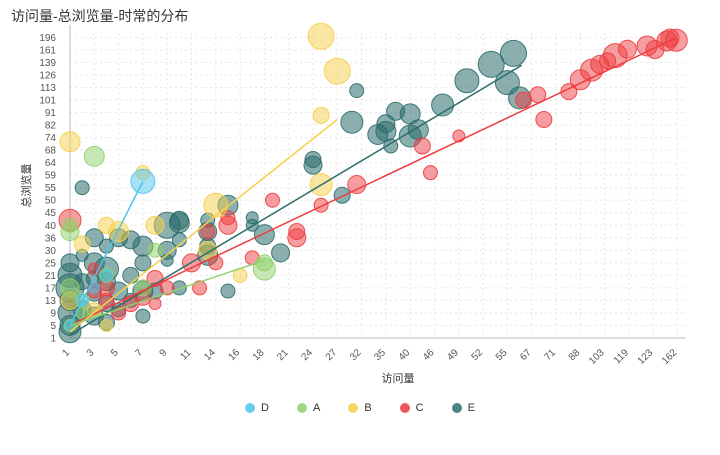 The image size is (720, 455). Describe the element at coordinates (51, 213) in the screenshot. I see `y-tick-label: 45` at that location.